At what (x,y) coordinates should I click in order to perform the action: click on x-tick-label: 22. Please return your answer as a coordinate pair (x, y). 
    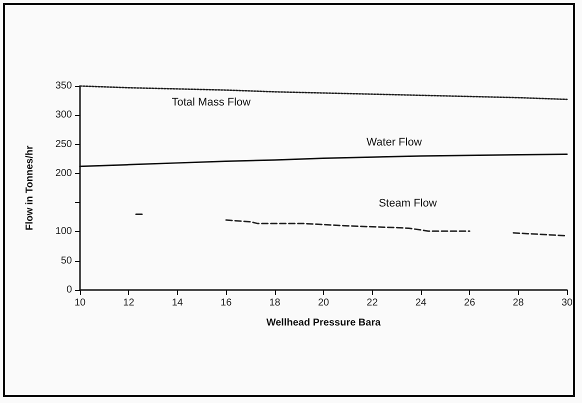
    Looking at the image, I should click on (372, 303).